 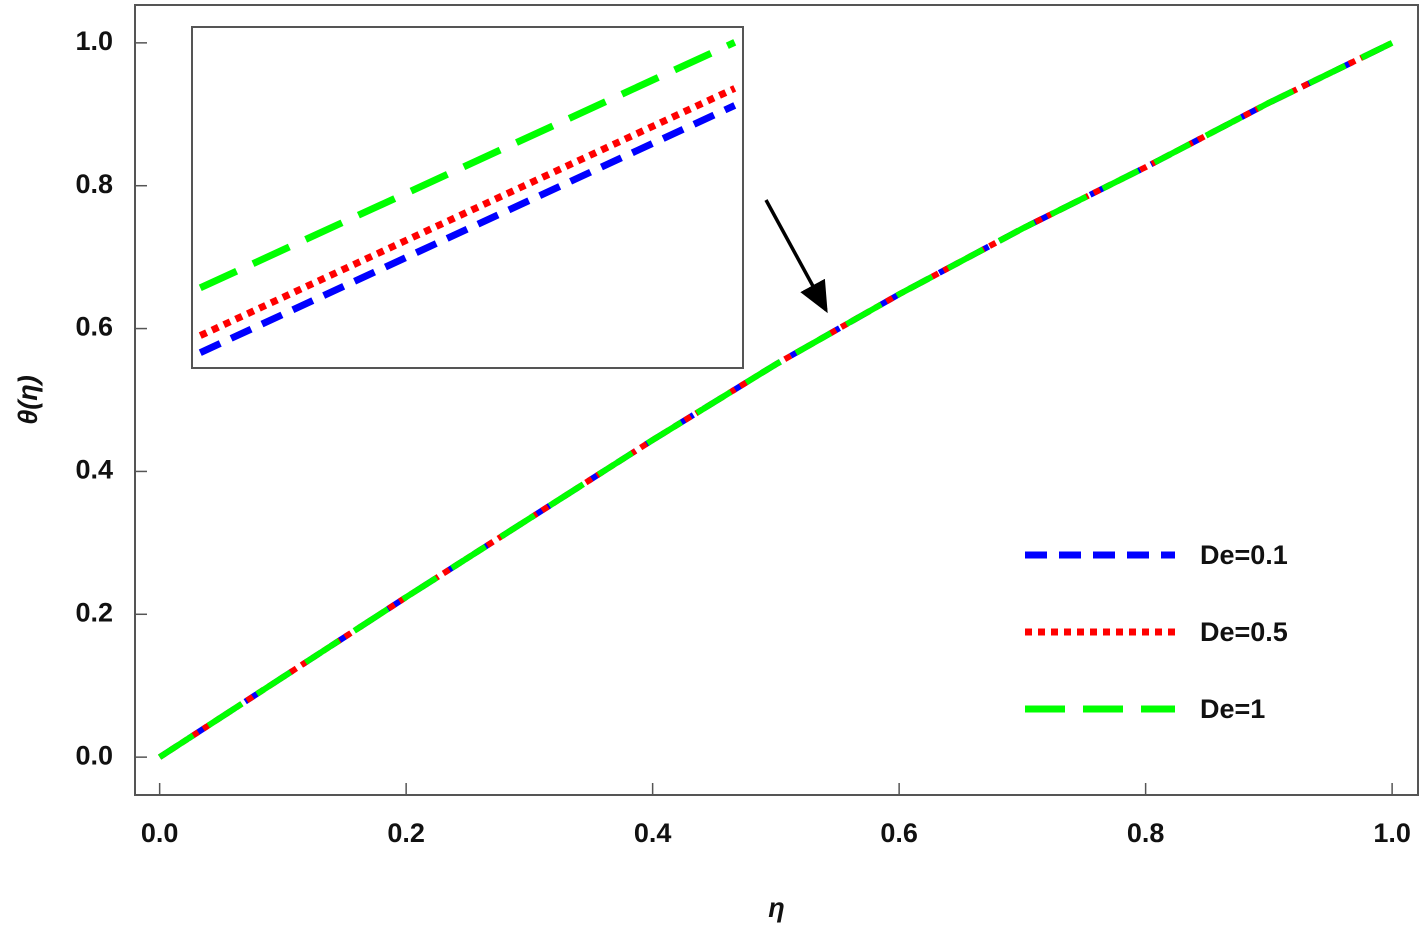 I want to click on y-tick-label: 1.0, so click(x=94, y=41).